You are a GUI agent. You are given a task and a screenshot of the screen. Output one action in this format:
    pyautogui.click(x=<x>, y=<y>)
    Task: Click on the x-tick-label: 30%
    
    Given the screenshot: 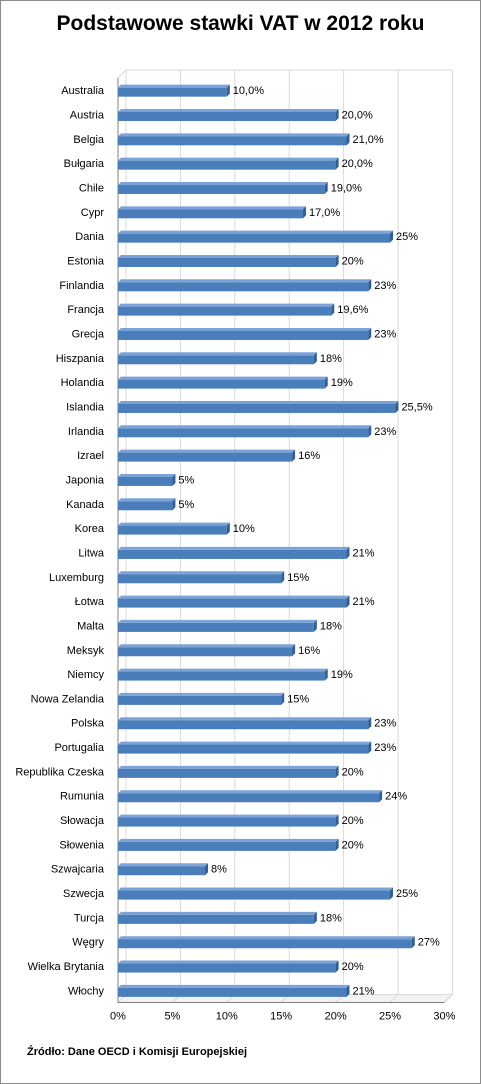 What is the action you would take?
    pyautogui.click(x=444, y=1017)
    